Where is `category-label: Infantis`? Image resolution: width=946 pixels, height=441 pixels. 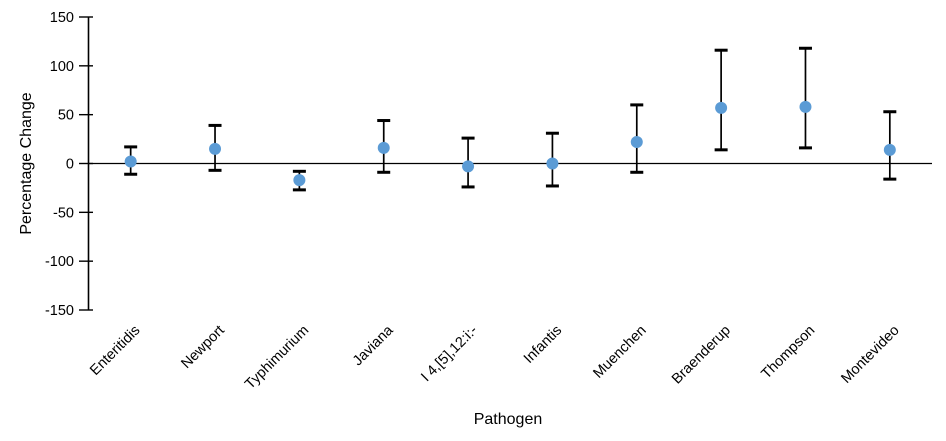
category-label: Infantis is located at coordinates (543, 345).